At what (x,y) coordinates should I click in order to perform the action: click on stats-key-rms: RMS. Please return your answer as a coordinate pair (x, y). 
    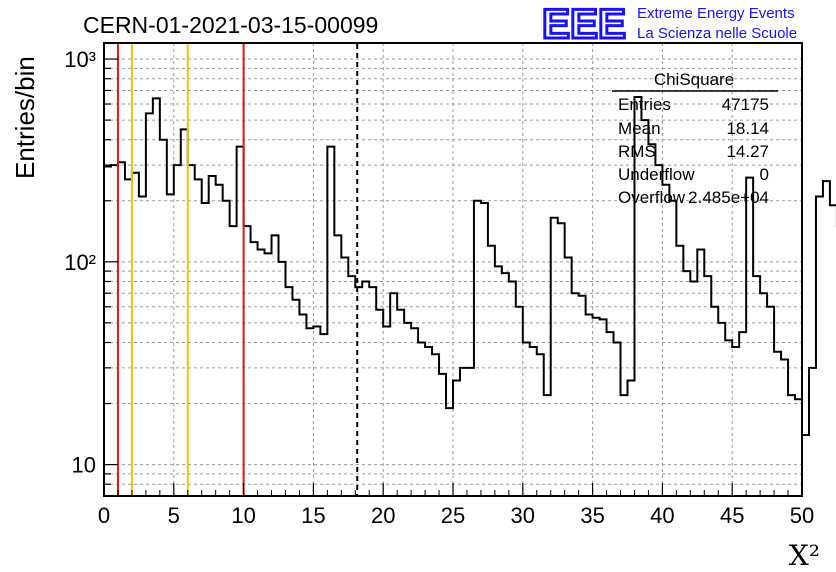
    Looking at the image, I should click on (637, 151).